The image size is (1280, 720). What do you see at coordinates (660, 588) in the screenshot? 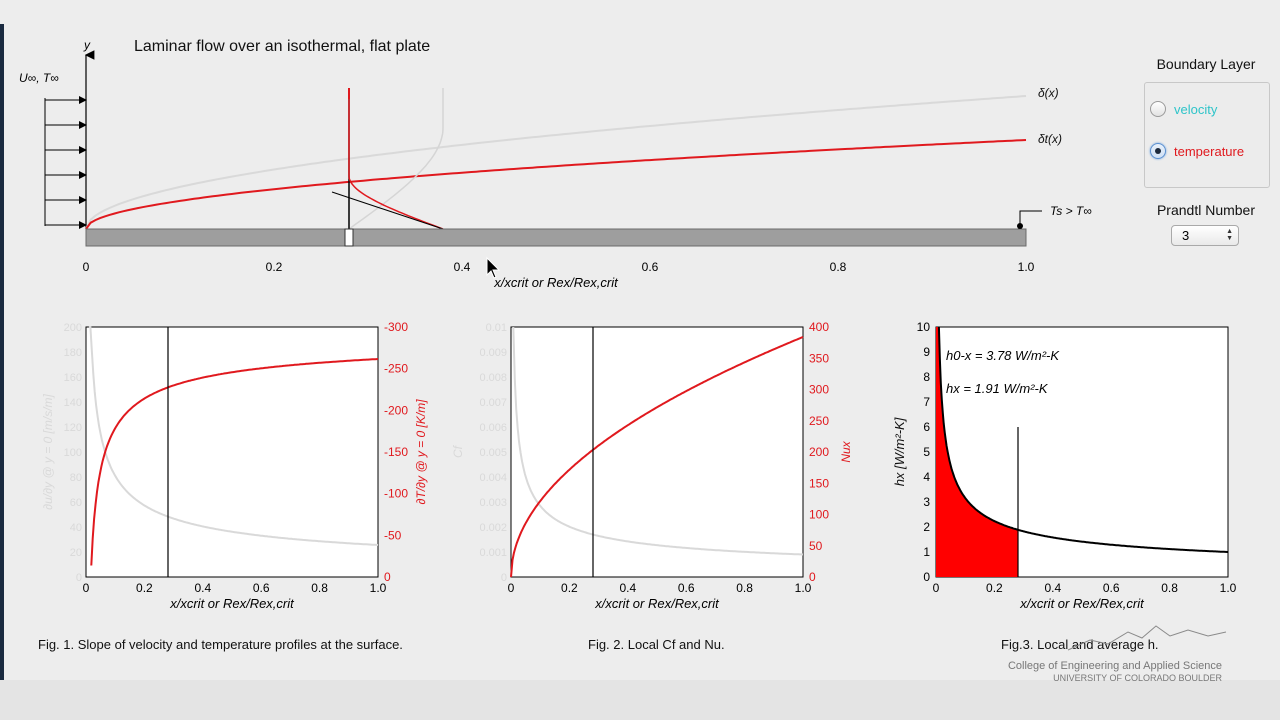
I see `fig2-x-ticks: 0 0.2 0.4 0.6 0.8 1.0` at bounding box center [660, 588].